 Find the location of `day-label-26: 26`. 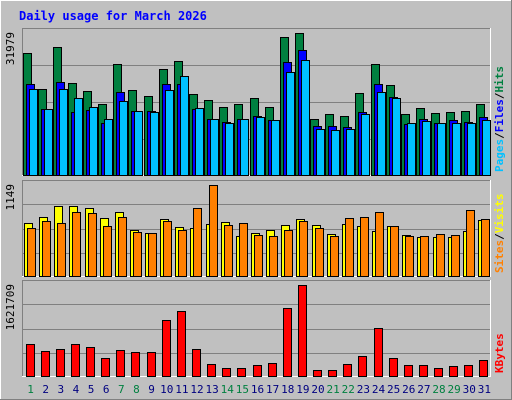

day-label-26: 26 is located at coordinates (408, 389).